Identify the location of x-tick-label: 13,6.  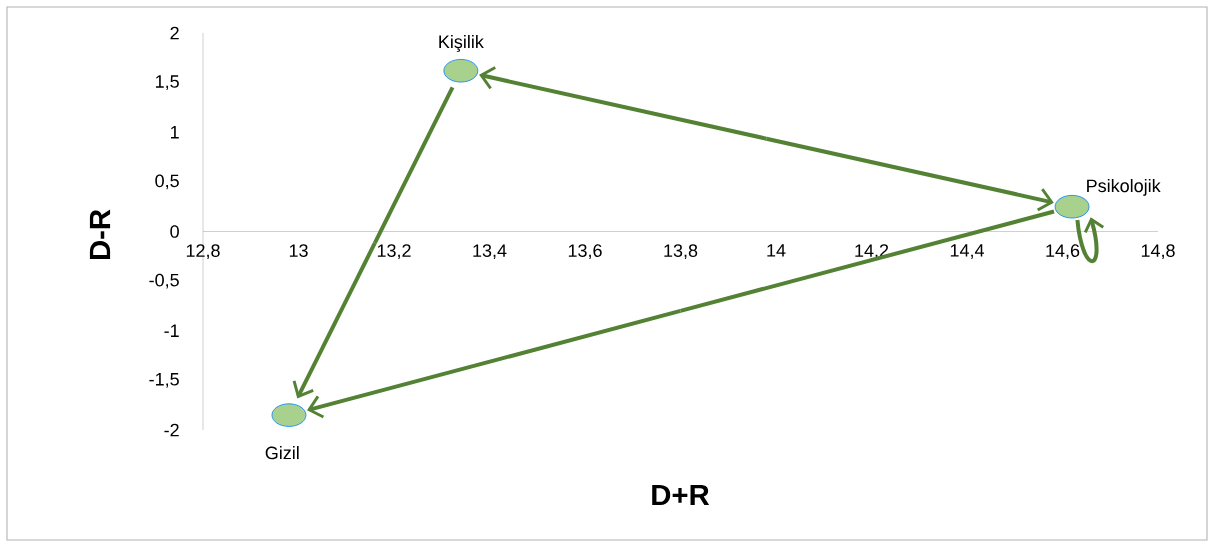
(585, 252).